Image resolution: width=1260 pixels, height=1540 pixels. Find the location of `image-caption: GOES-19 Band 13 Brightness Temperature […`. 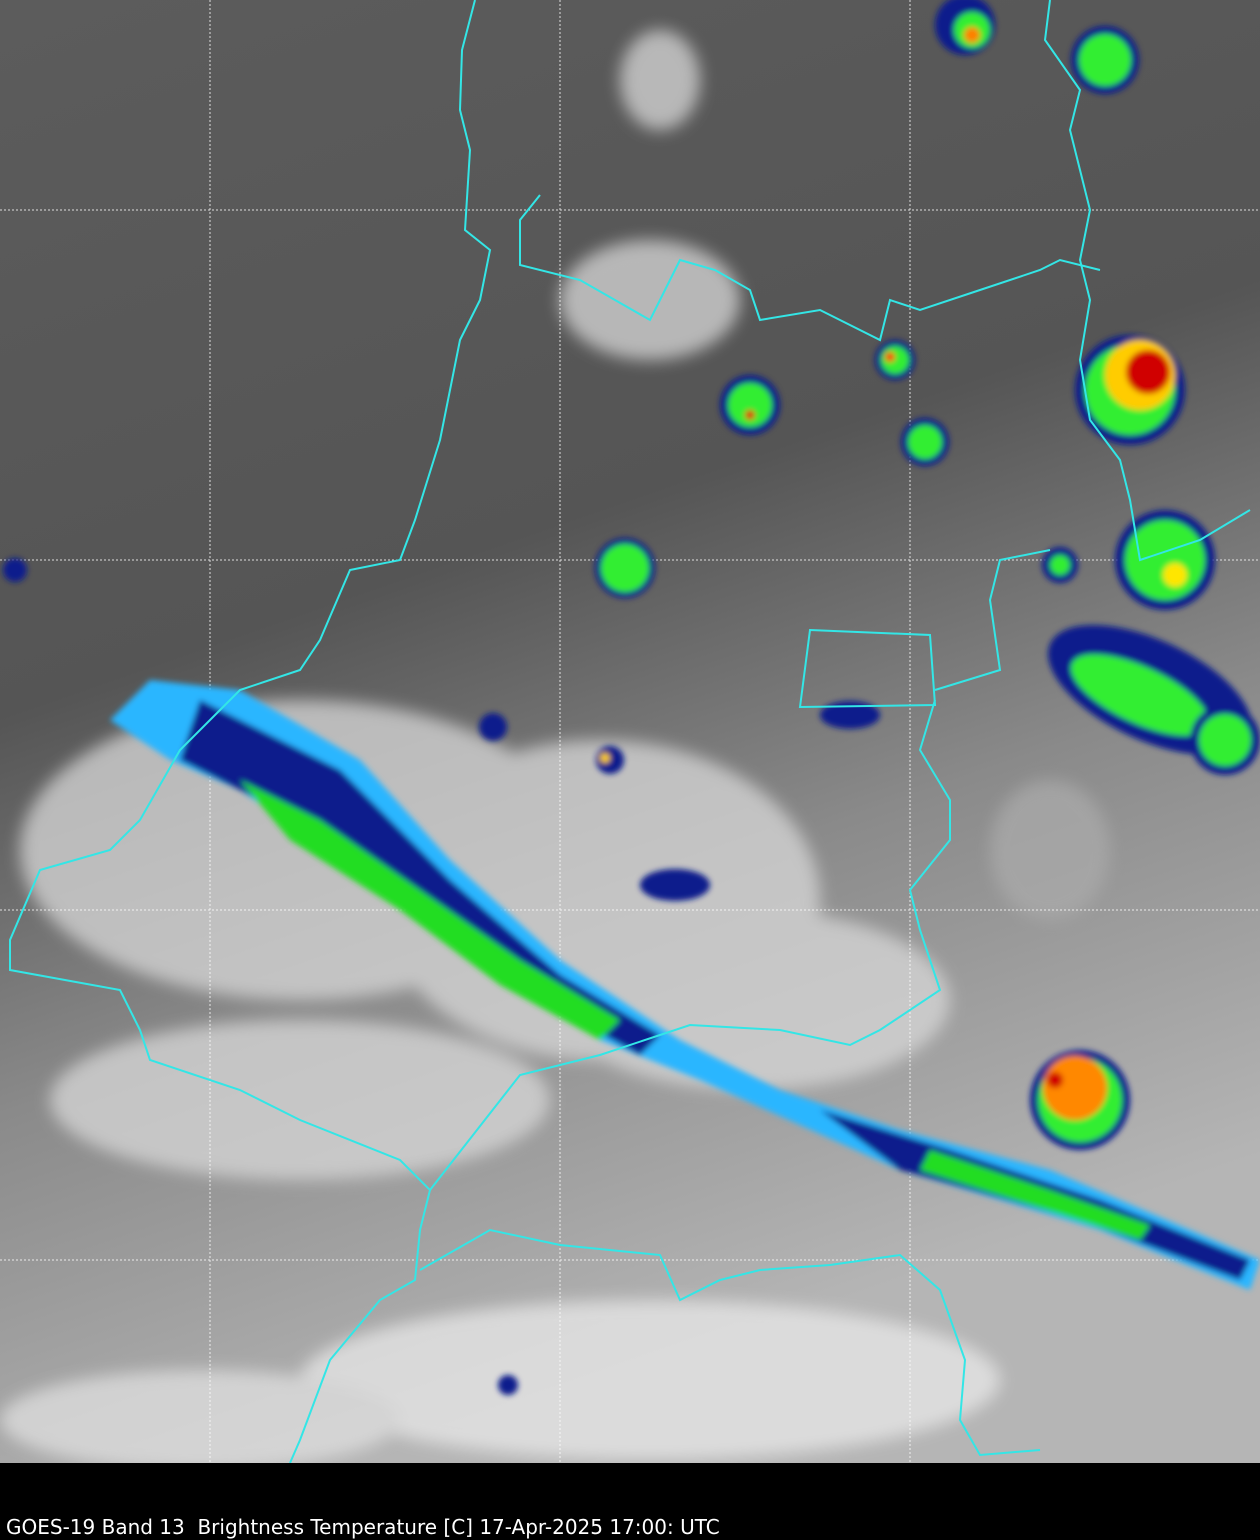

image-caption: GOES-19 Band 13 Brightness Temperature [… is located at coordinates (363, 1527).